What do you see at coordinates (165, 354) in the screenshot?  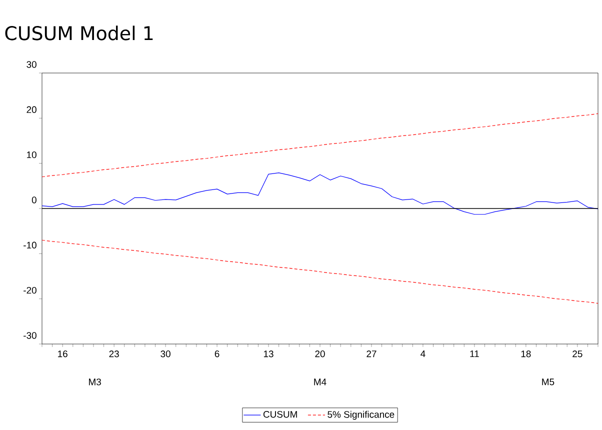 I see `x-tick-label: 30` at bounding box center [165, 354].